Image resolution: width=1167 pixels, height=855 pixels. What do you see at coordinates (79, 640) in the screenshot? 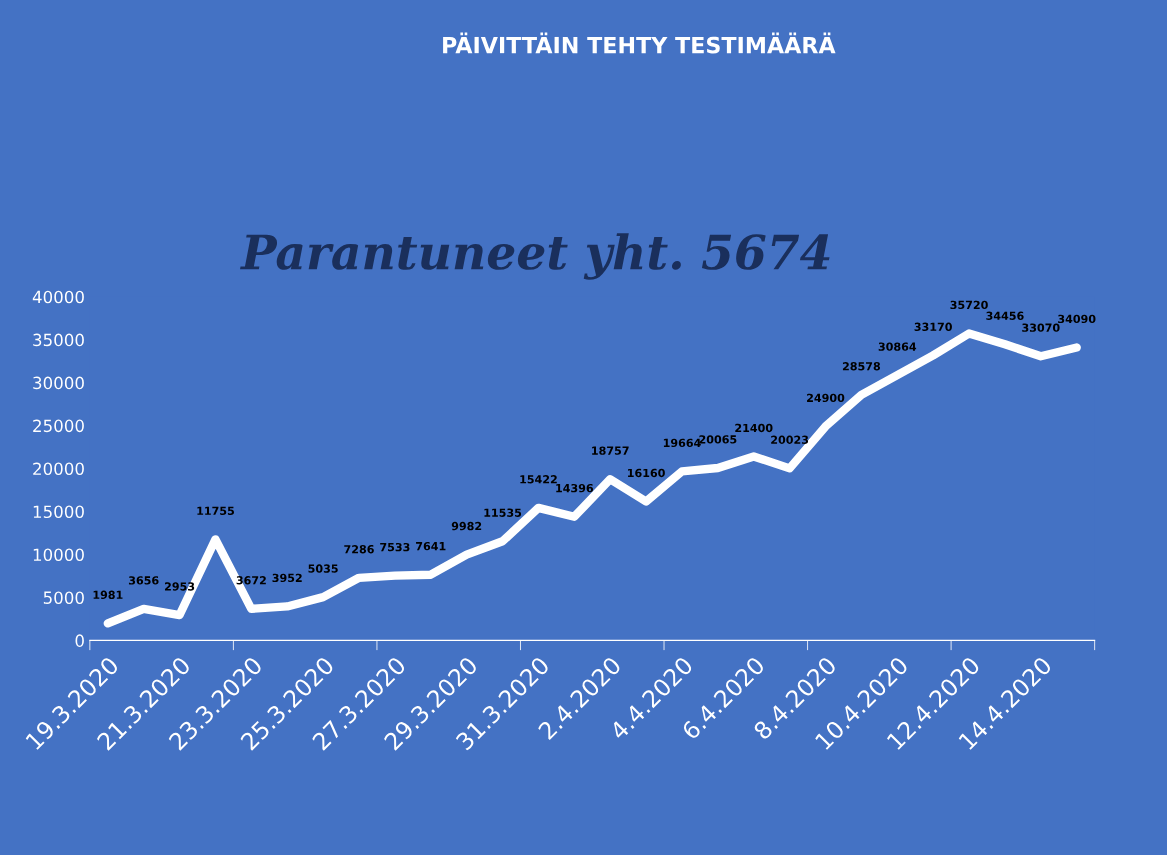
I see `y-tick-label: 0` at bounding box center [79, 640].